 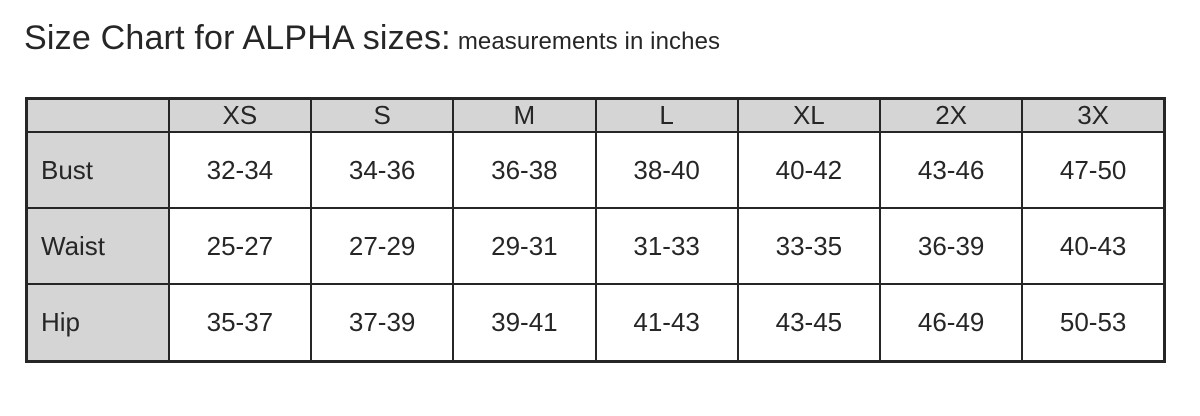 I want to click on size-cell: 50-53, so click(x=1093, y=323).